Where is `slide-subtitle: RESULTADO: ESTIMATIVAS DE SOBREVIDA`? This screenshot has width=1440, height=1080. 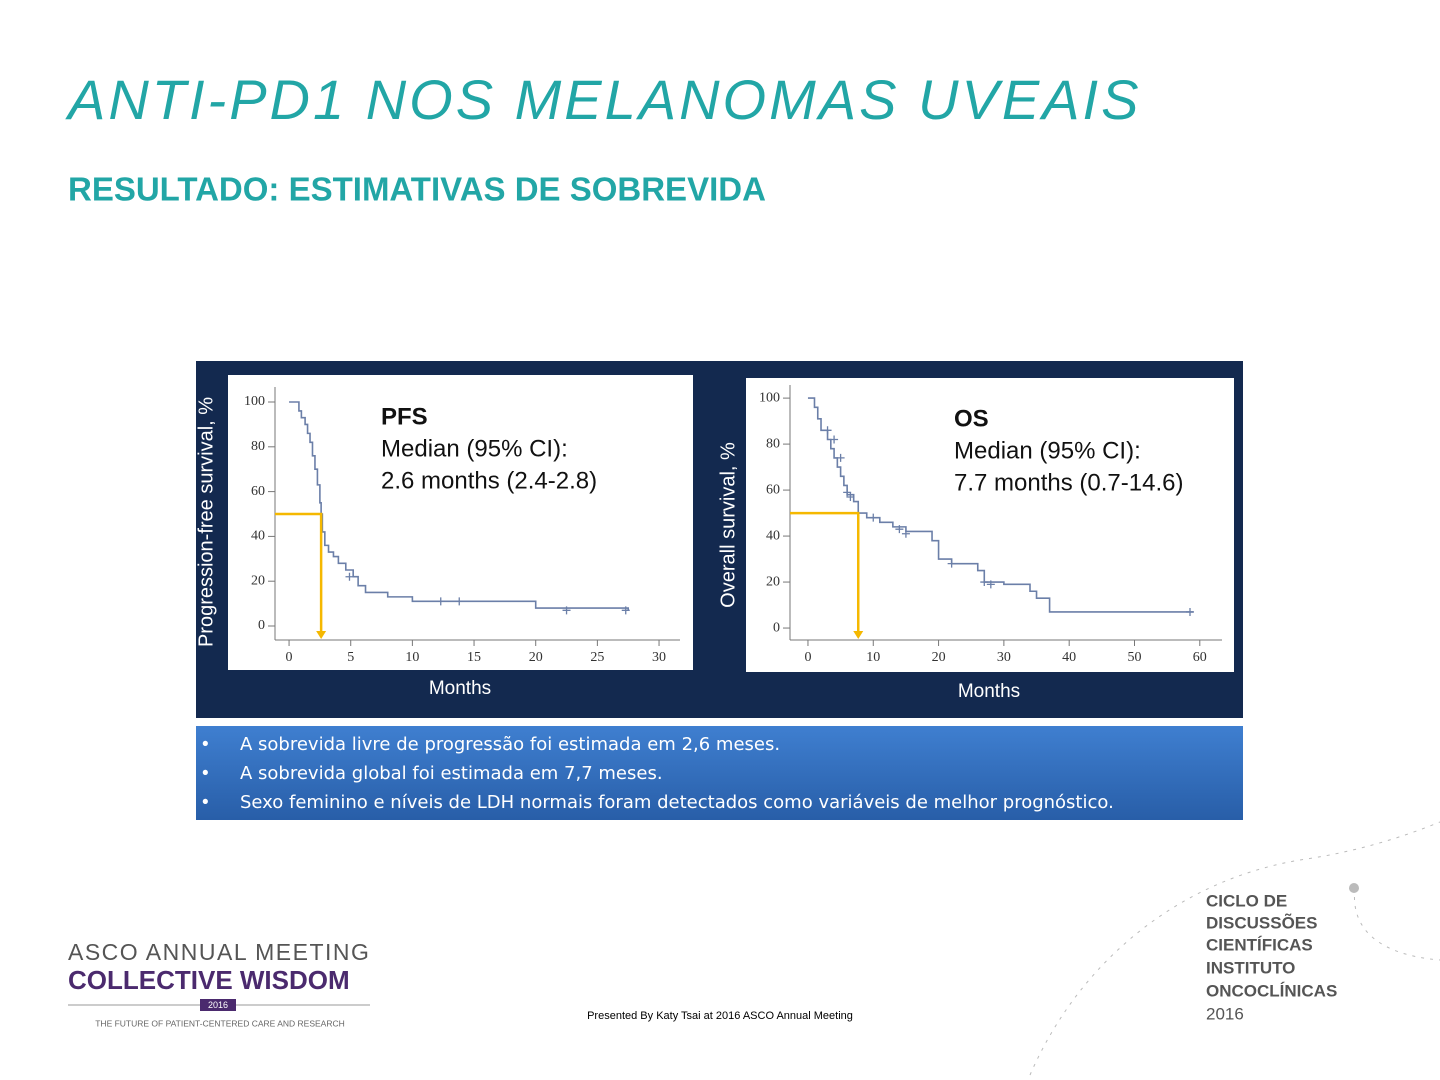 slide-subtitle: RESULTADO: ESTIMATIVAS DE SOBREVIDA is located at coordinates (417, 189).